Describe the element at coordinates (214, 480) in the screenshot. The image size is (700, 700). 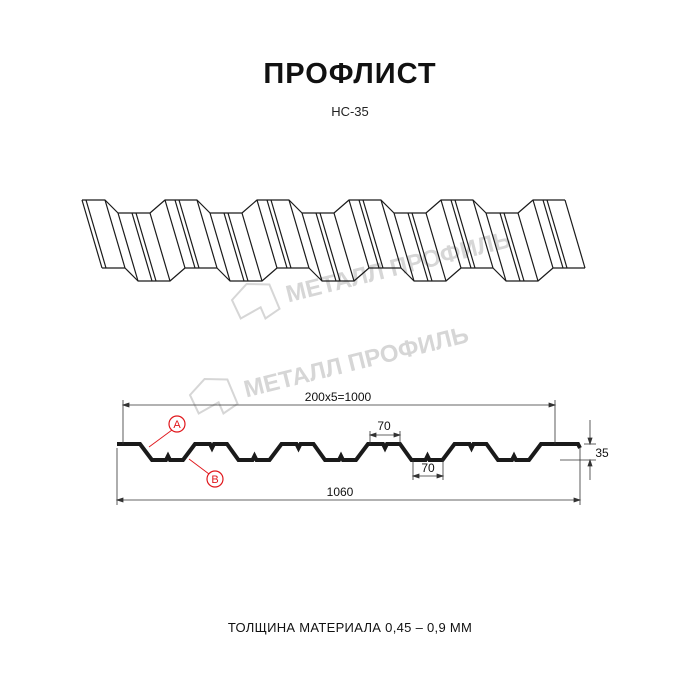
I see `marker-b-label: B` at that location.